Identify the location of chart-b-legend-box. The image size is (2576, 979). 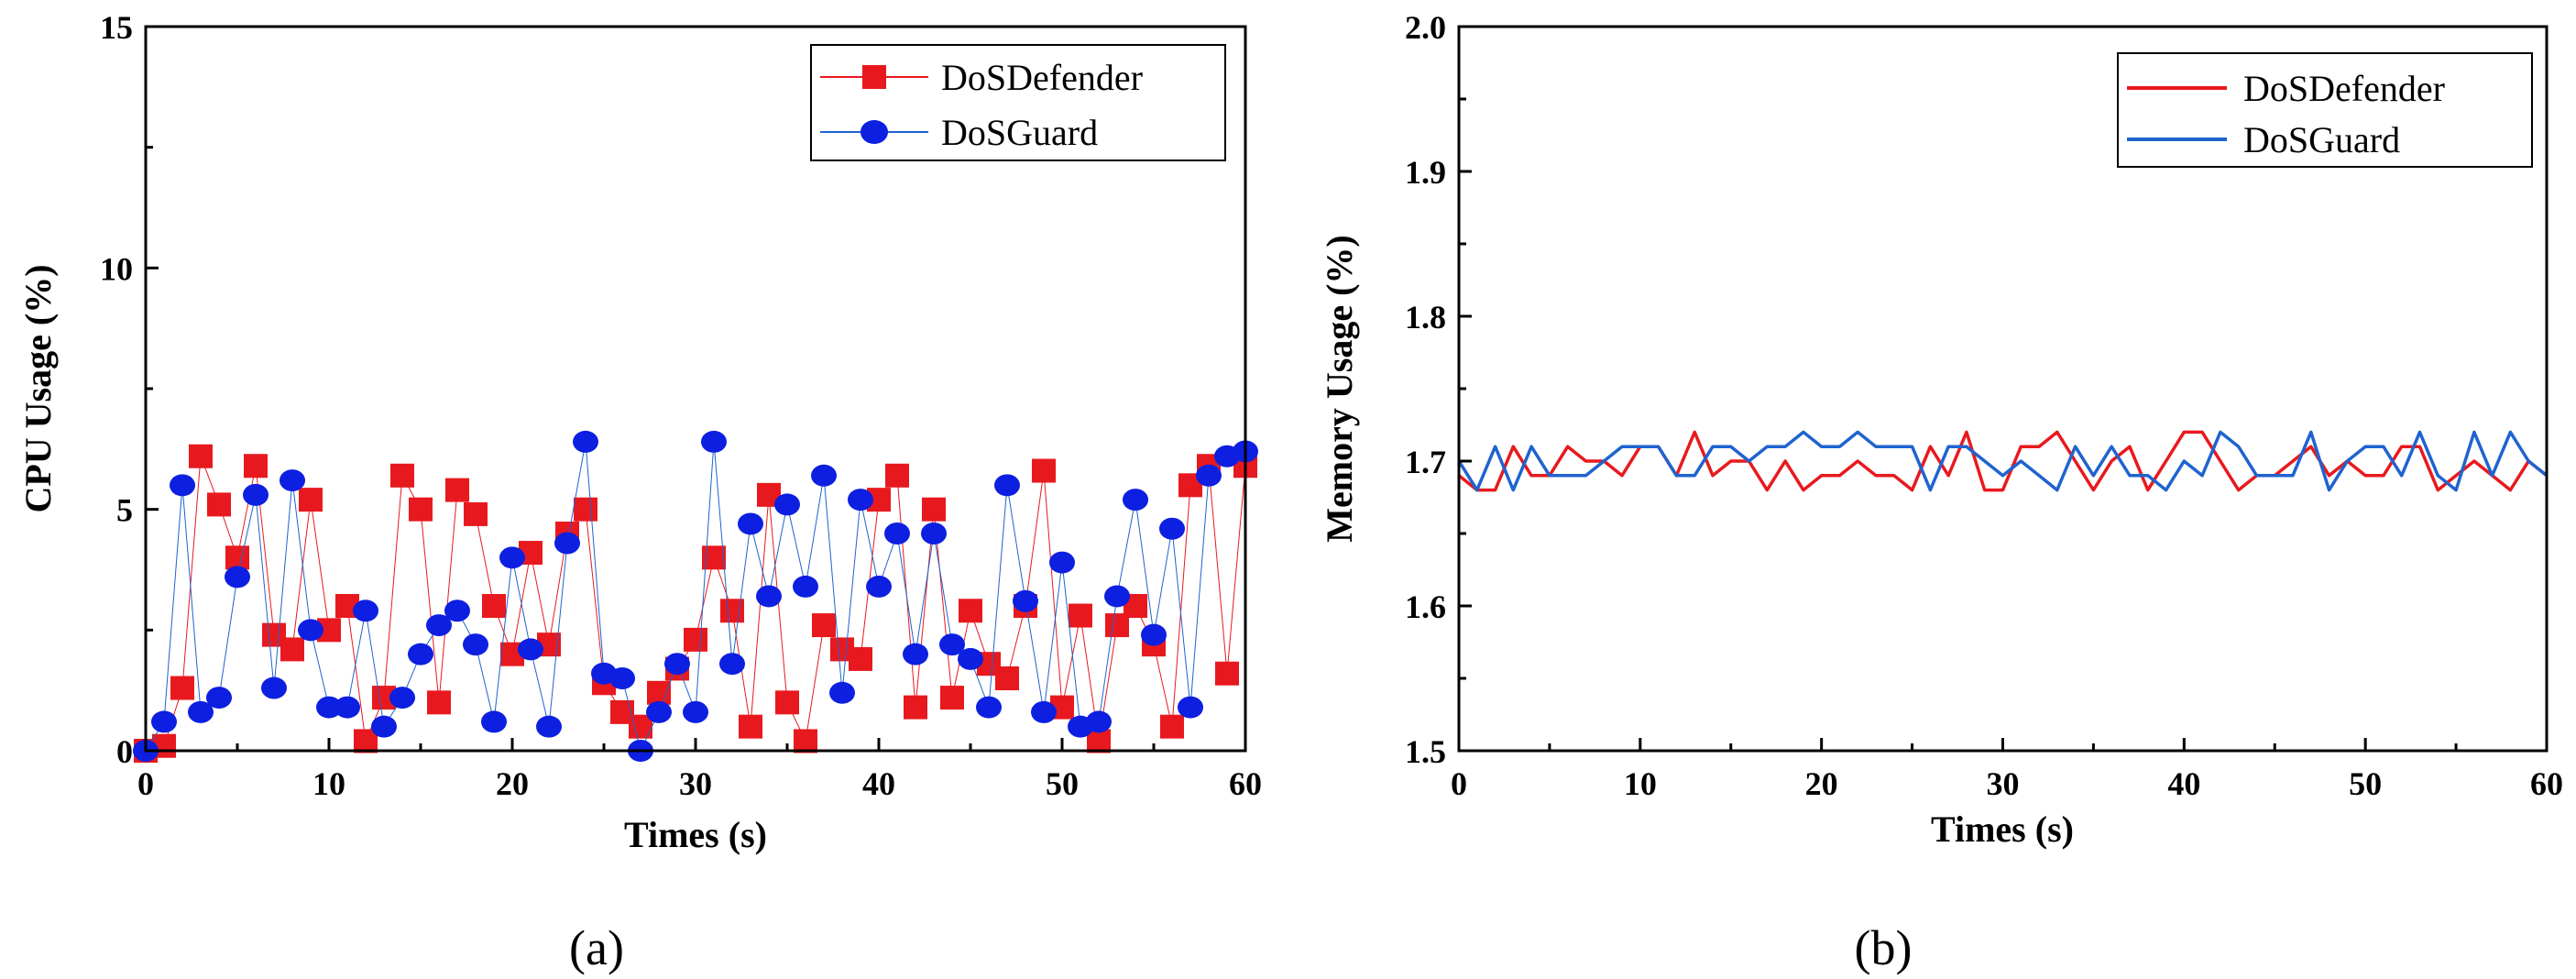
(2325, 110).